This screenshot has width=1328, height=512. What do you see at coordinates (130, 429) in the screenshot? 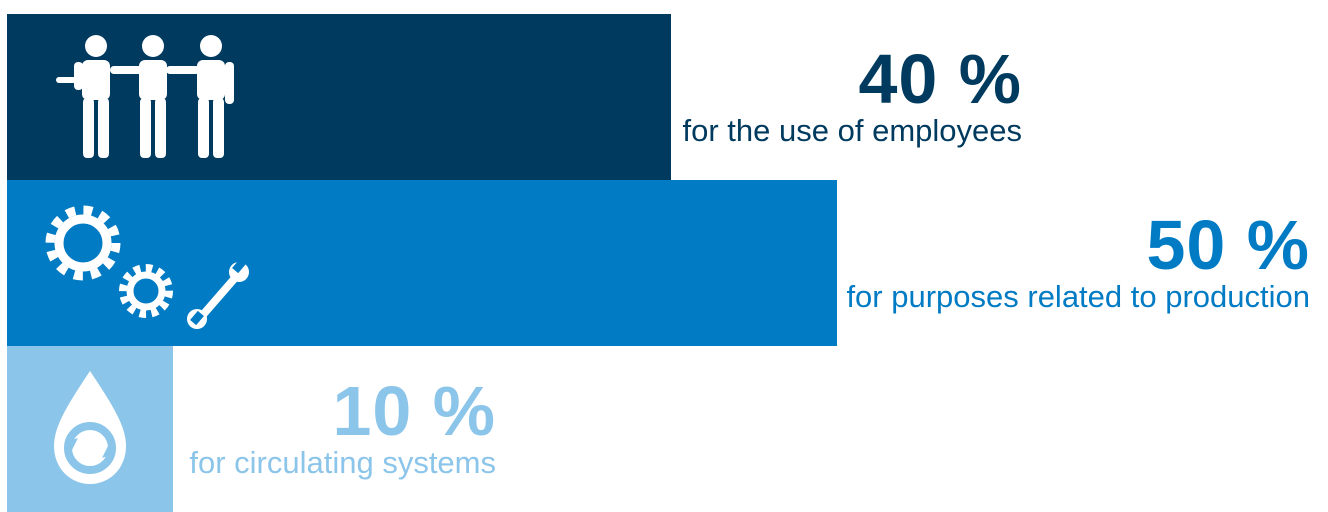
I see `water-drop-recycle-icon` at bounding box center [130, 429].